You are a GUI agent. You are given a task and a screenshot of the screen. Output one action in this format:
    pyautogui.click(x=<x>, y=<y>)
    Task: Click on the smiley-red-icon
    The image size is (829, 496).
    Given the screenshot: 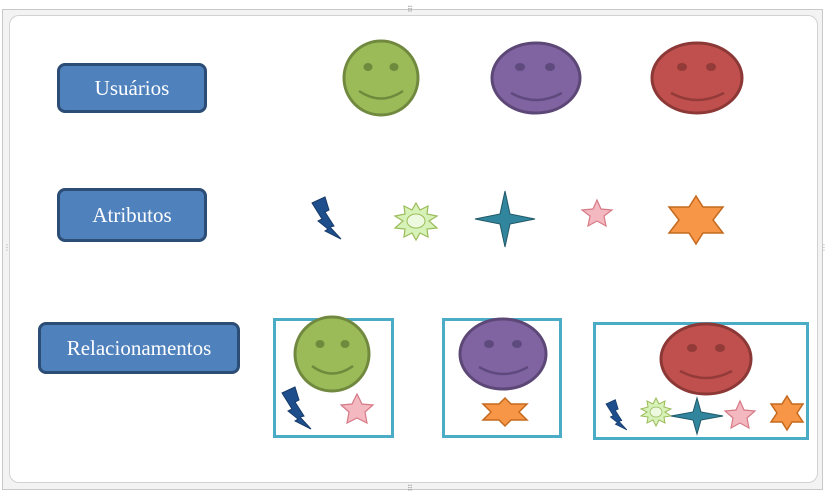 What is the action you would take?
    pyautogui.click(x=697, y=78)
    